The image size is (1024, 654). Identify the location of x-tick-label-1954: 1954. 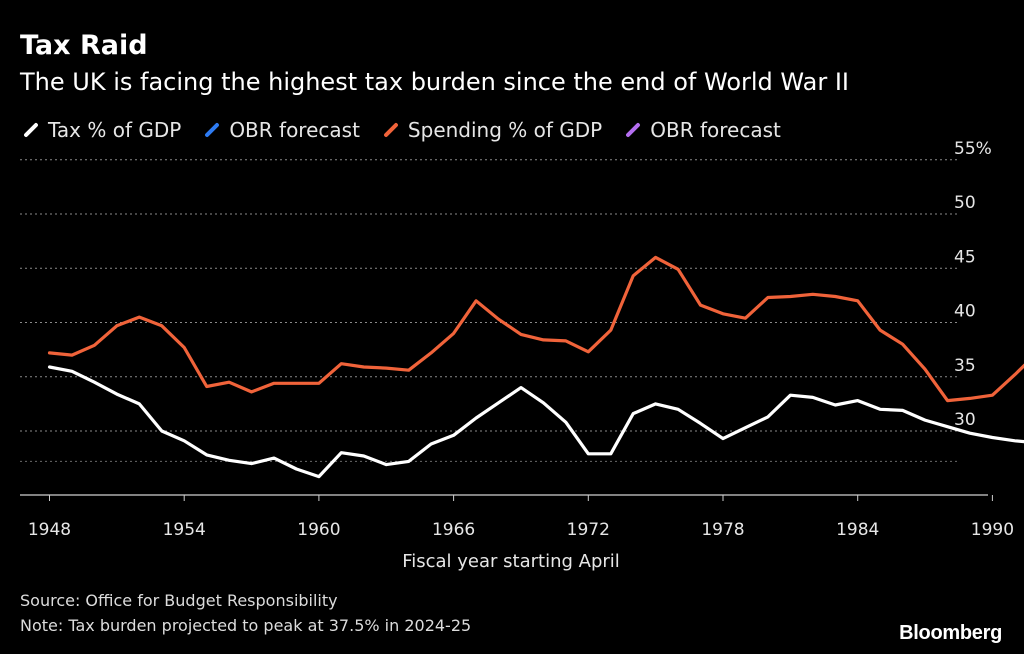
(184, 530).